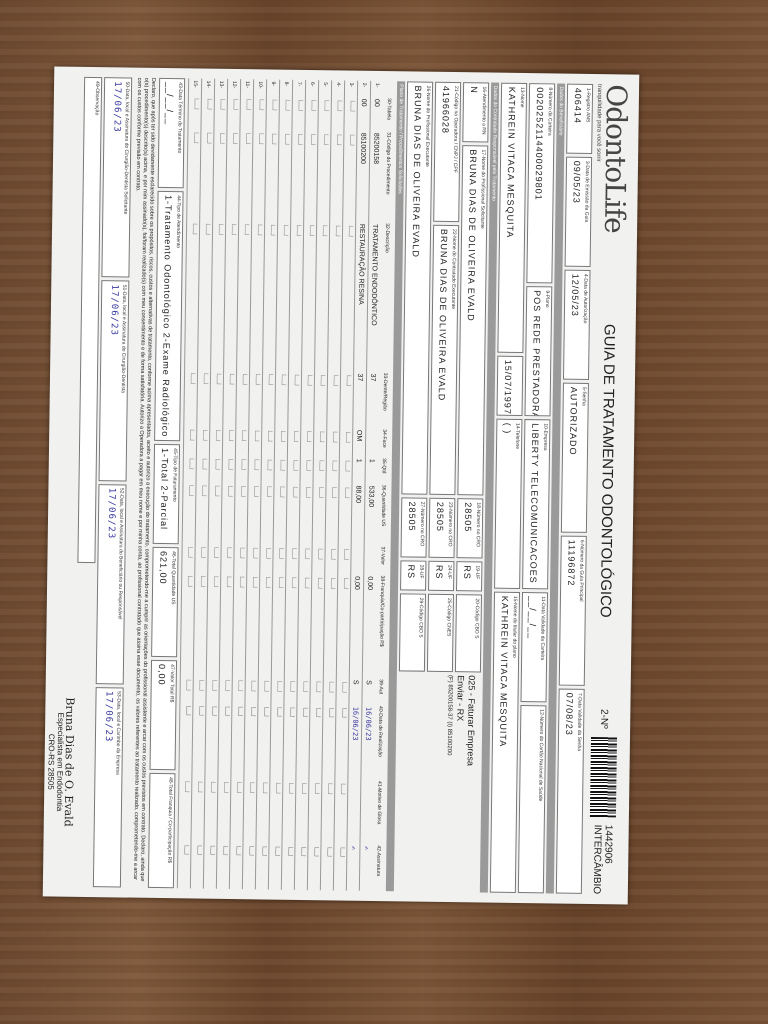 The width and height of the screenshot is (768, 1024). I want to click on signature-field-2-value: 17/06/23, so click(111, 513).